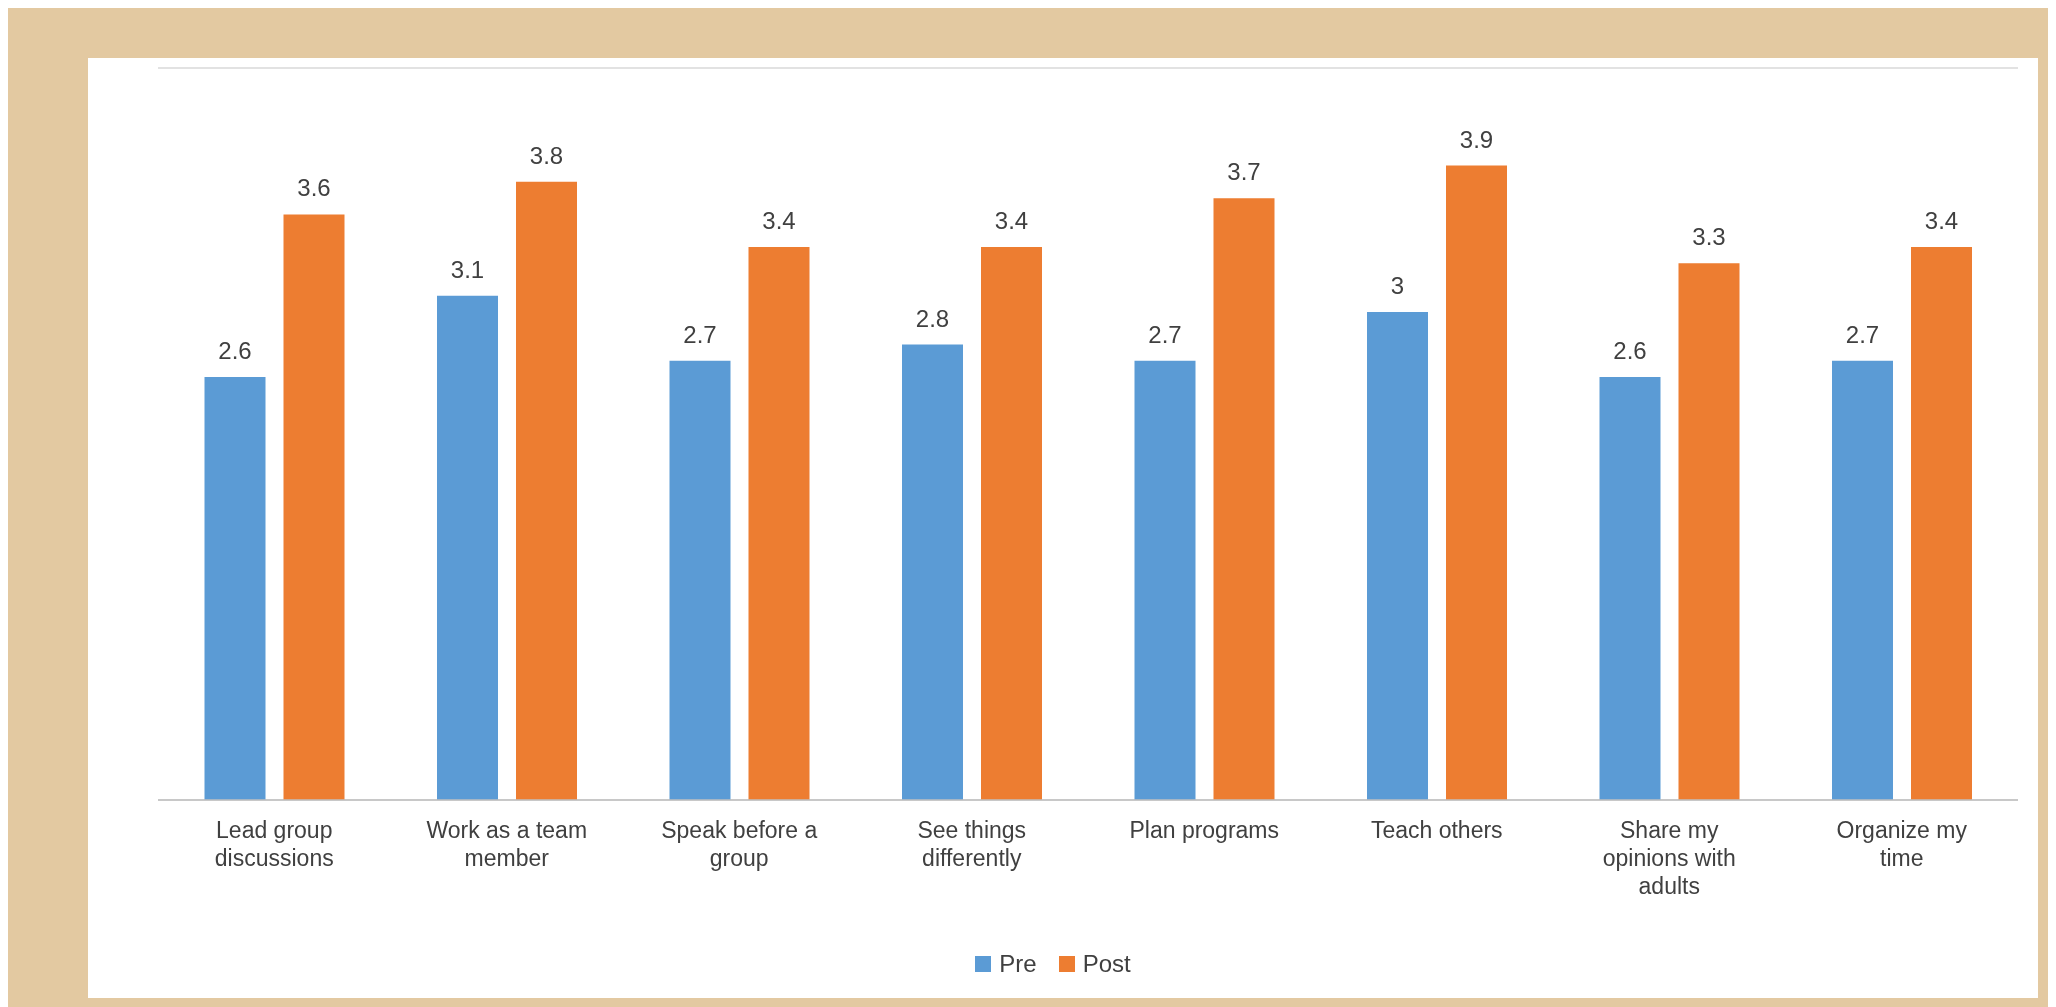 The height and width of the screenshot is (1007, 2056). I want to click on x-tick-label: Organize my time, so click(1902, 844).